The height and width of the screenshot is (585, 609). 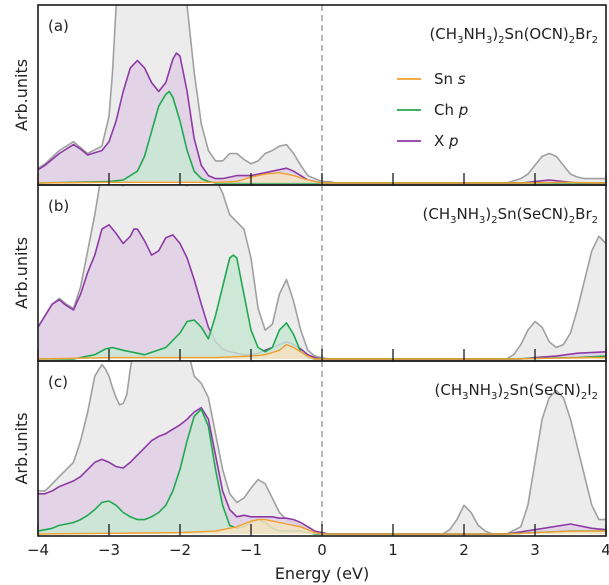 I want to click on x-tick-label: 3, so click(x=535, y=550).